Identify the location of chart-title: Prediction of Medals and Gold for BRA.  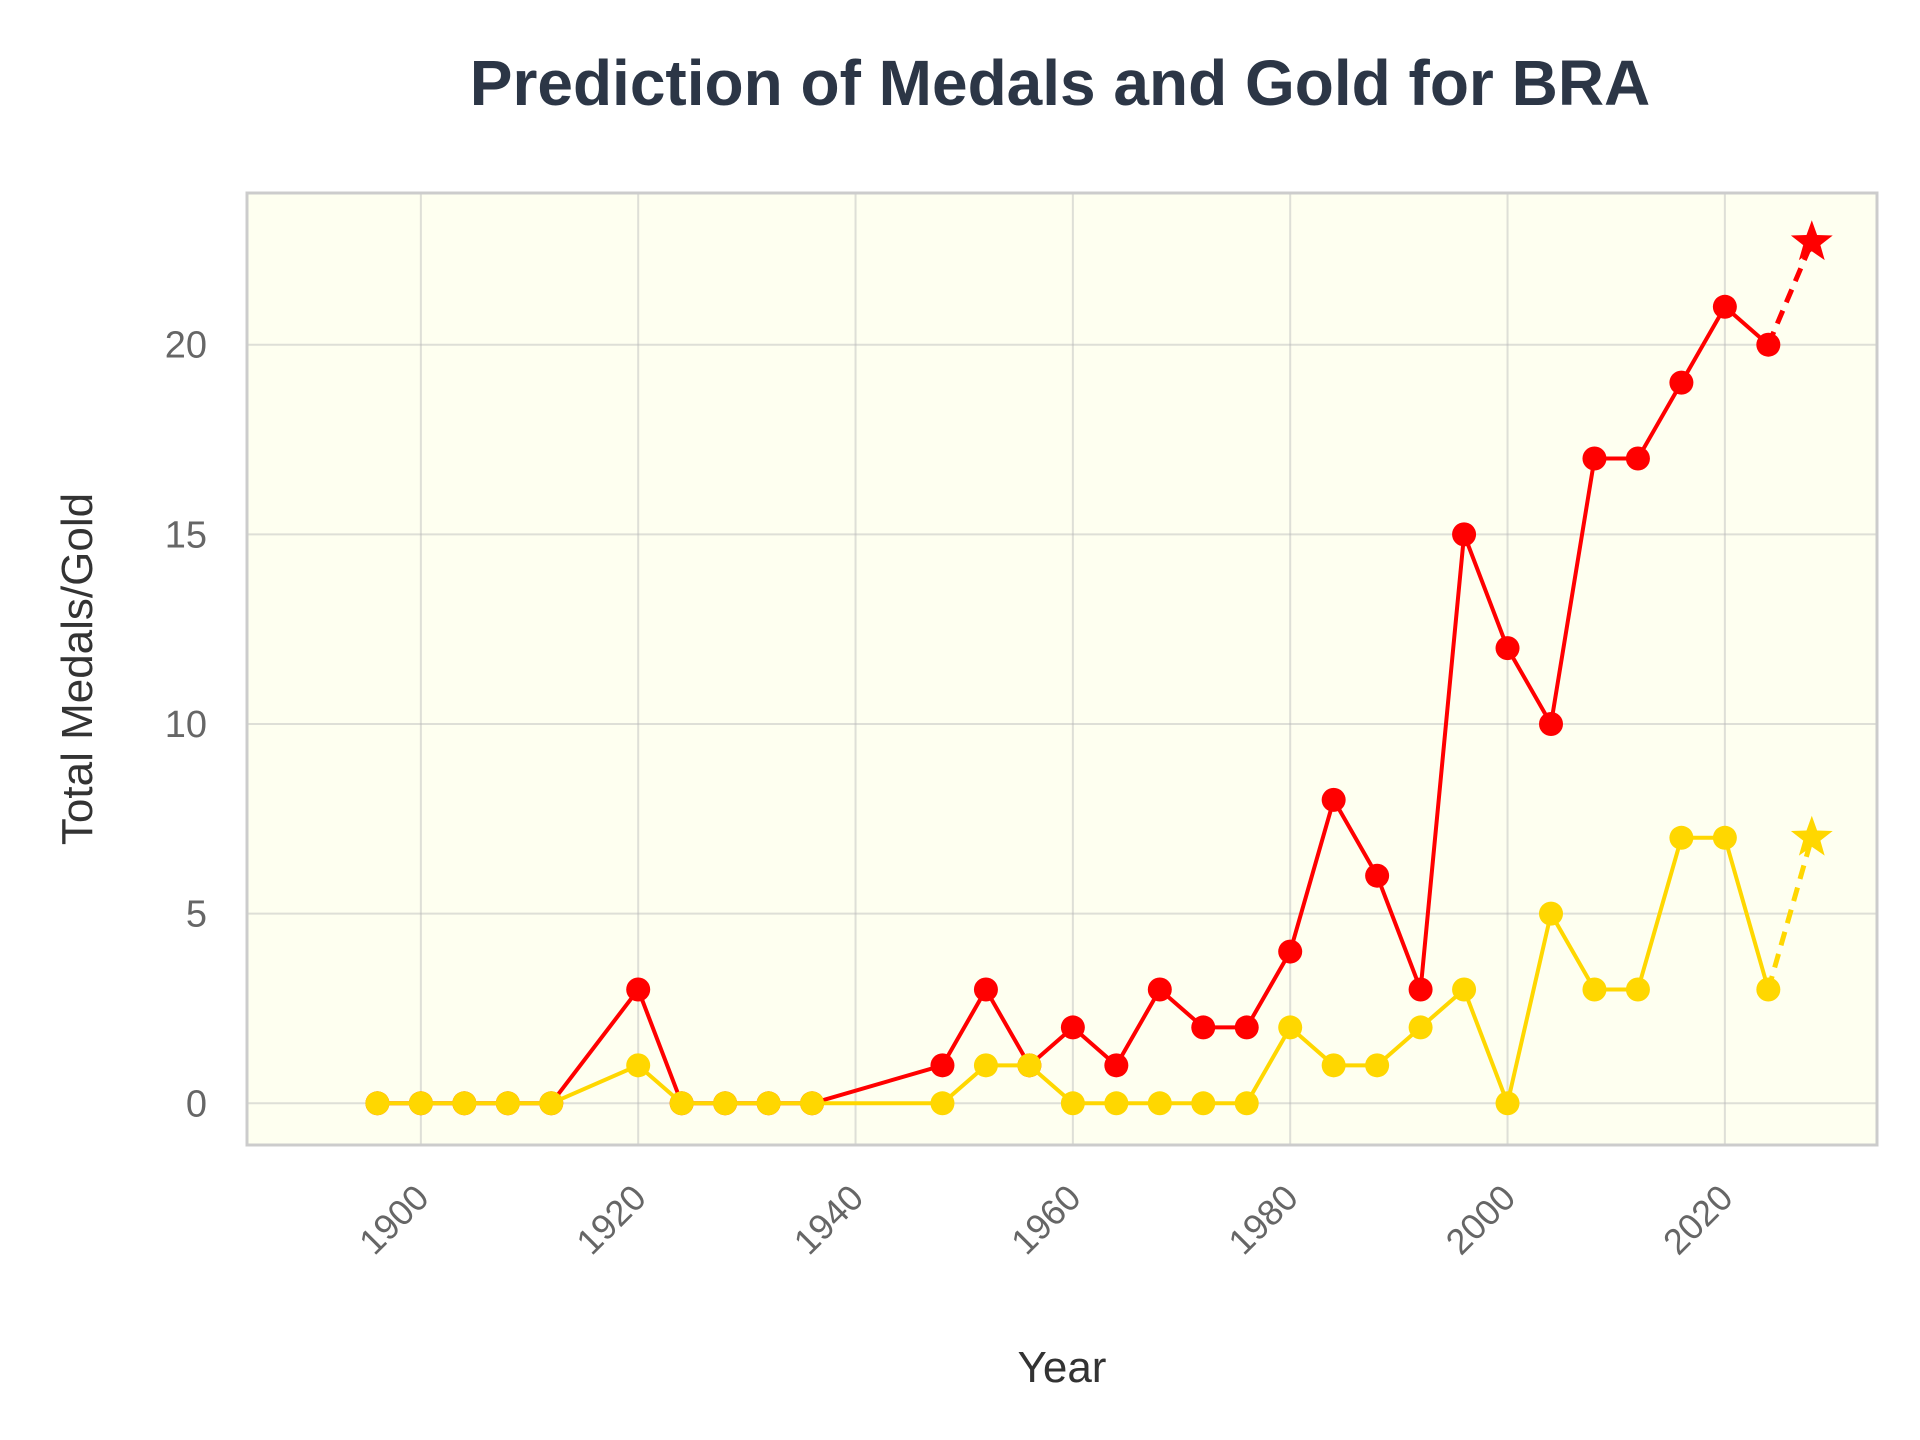
(1060, 83).